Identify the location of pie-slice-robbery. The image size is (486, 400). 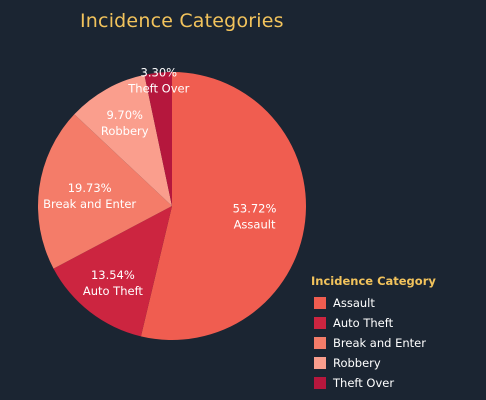
(123, 140).